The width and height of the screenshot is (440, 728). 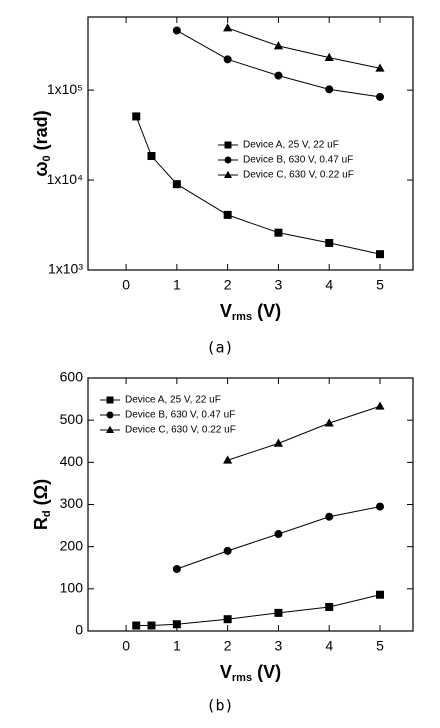 I want to click on y-axis-label: Rd (Ω), so click(x=42, y=504).